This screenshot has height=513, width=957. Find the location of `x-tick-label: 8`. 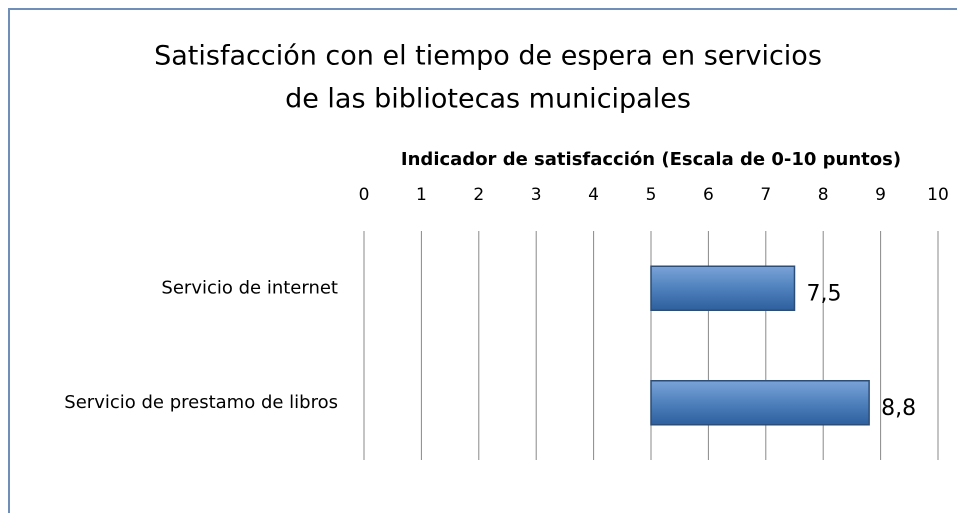

x-tick-label: 8 is located at coordinates (823, 195).